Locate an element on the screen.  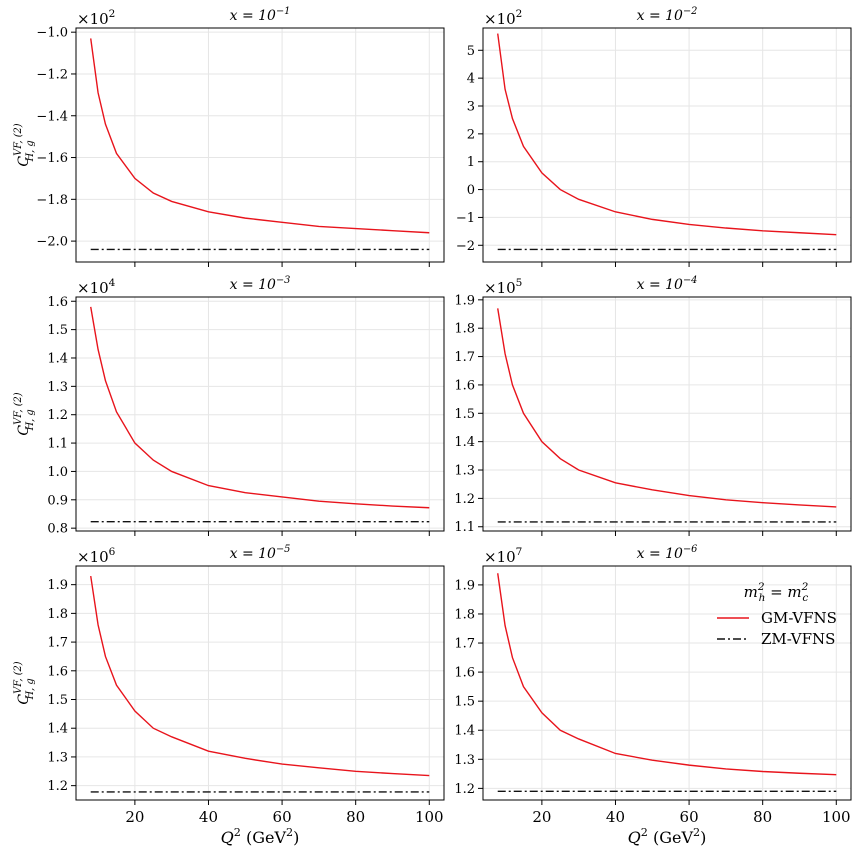
y-tick-label: 5 is located at coordinates (471, 51).